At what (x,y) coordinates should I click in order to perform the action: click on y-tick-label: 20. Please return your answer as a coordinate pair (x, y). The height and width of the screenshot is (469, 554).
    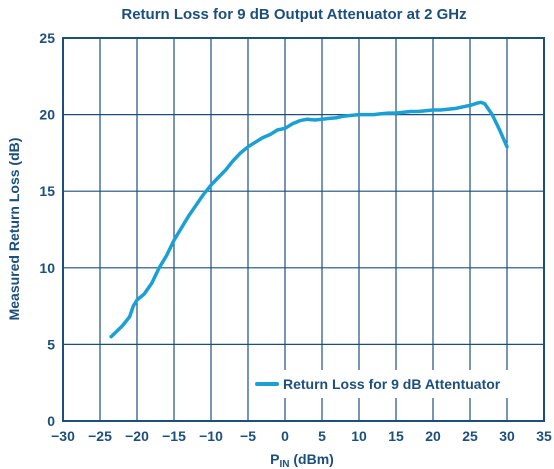
    Looking at the image, I should click on (47, 115).